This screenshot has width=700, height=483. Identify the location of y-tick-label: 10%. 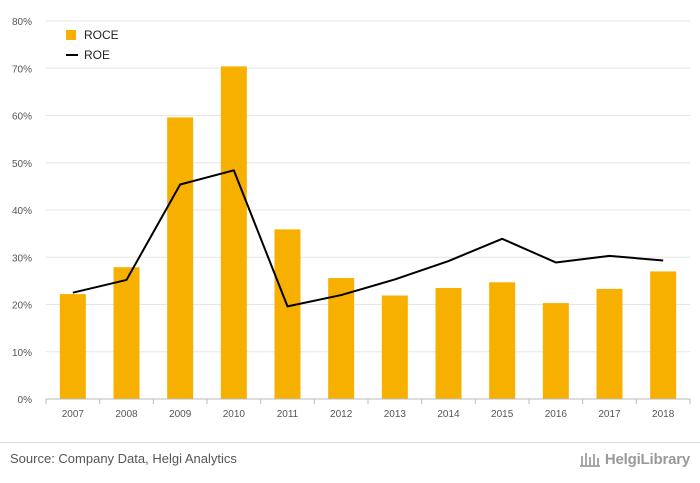
(22, 353).